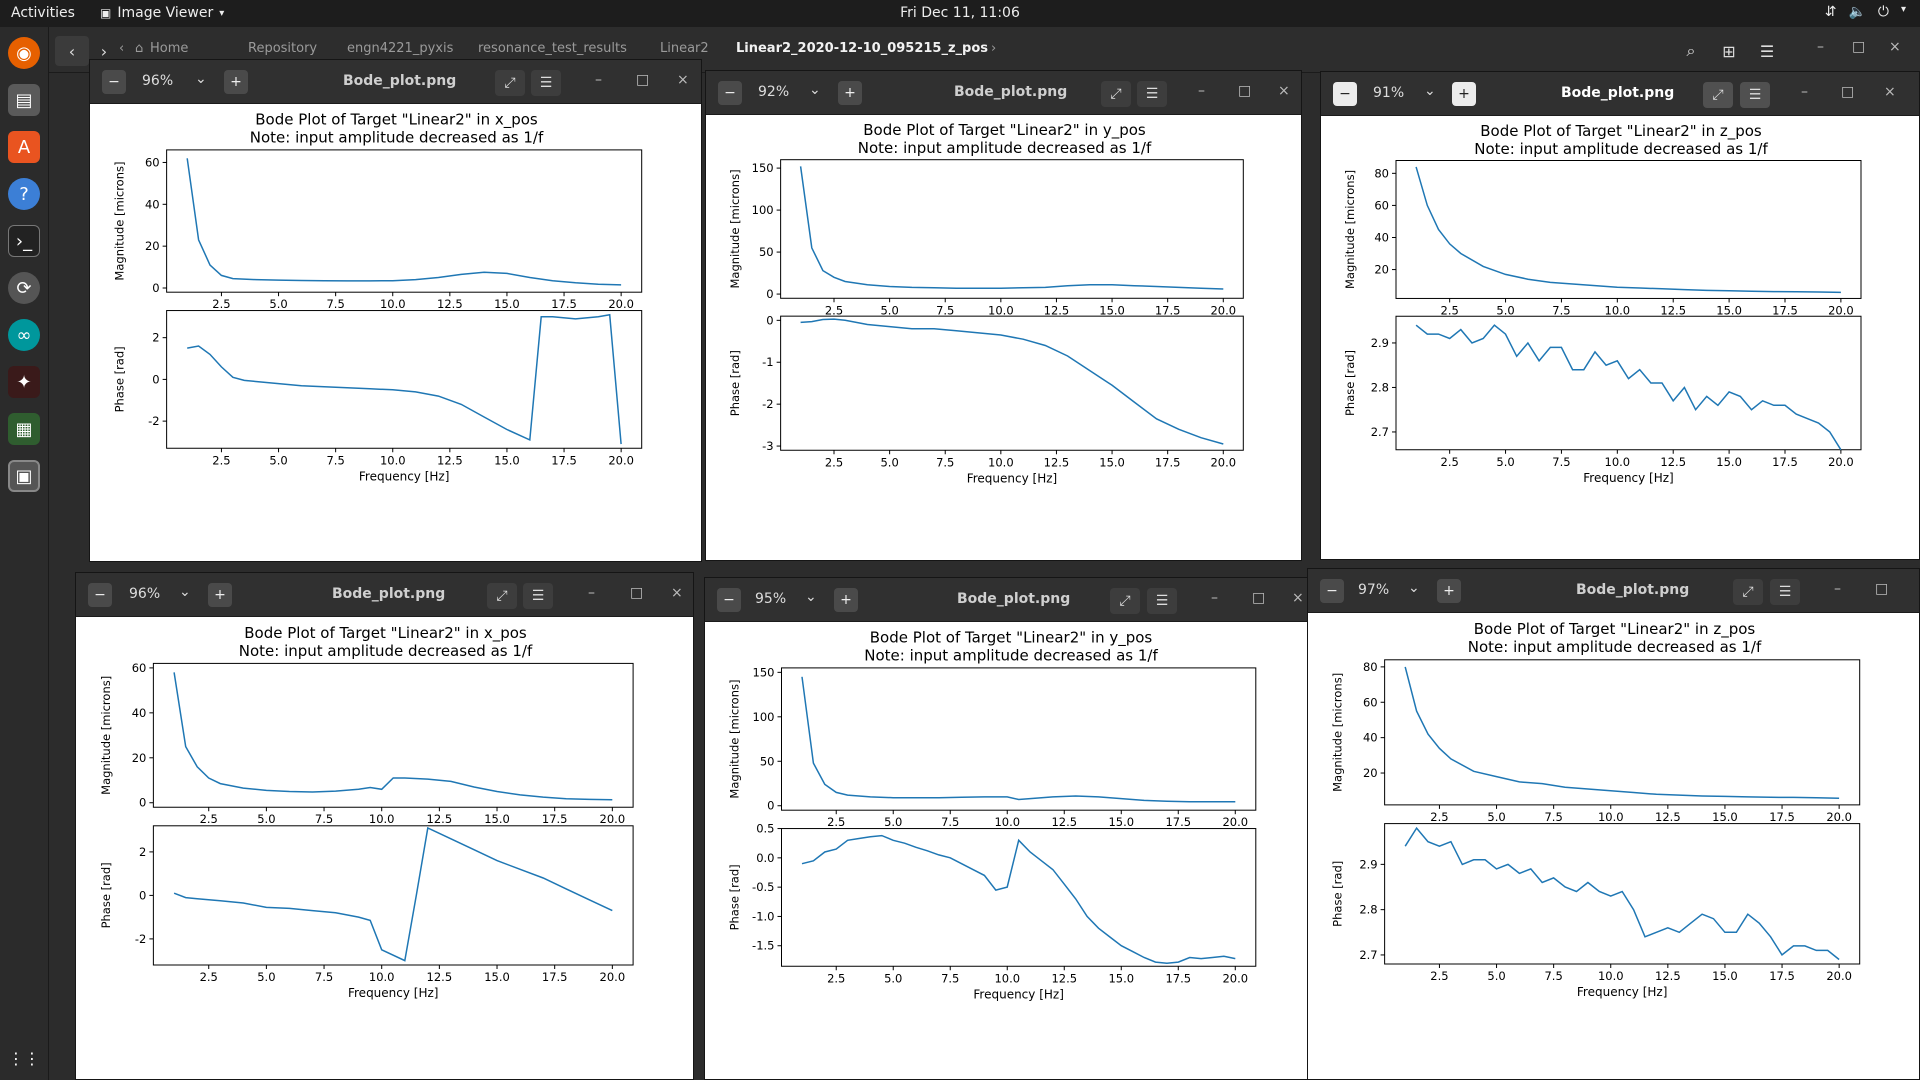  Describe the element at coordinates (122, 48) in the screenshot. I see `scroll-left-icon: ‹` at that location.